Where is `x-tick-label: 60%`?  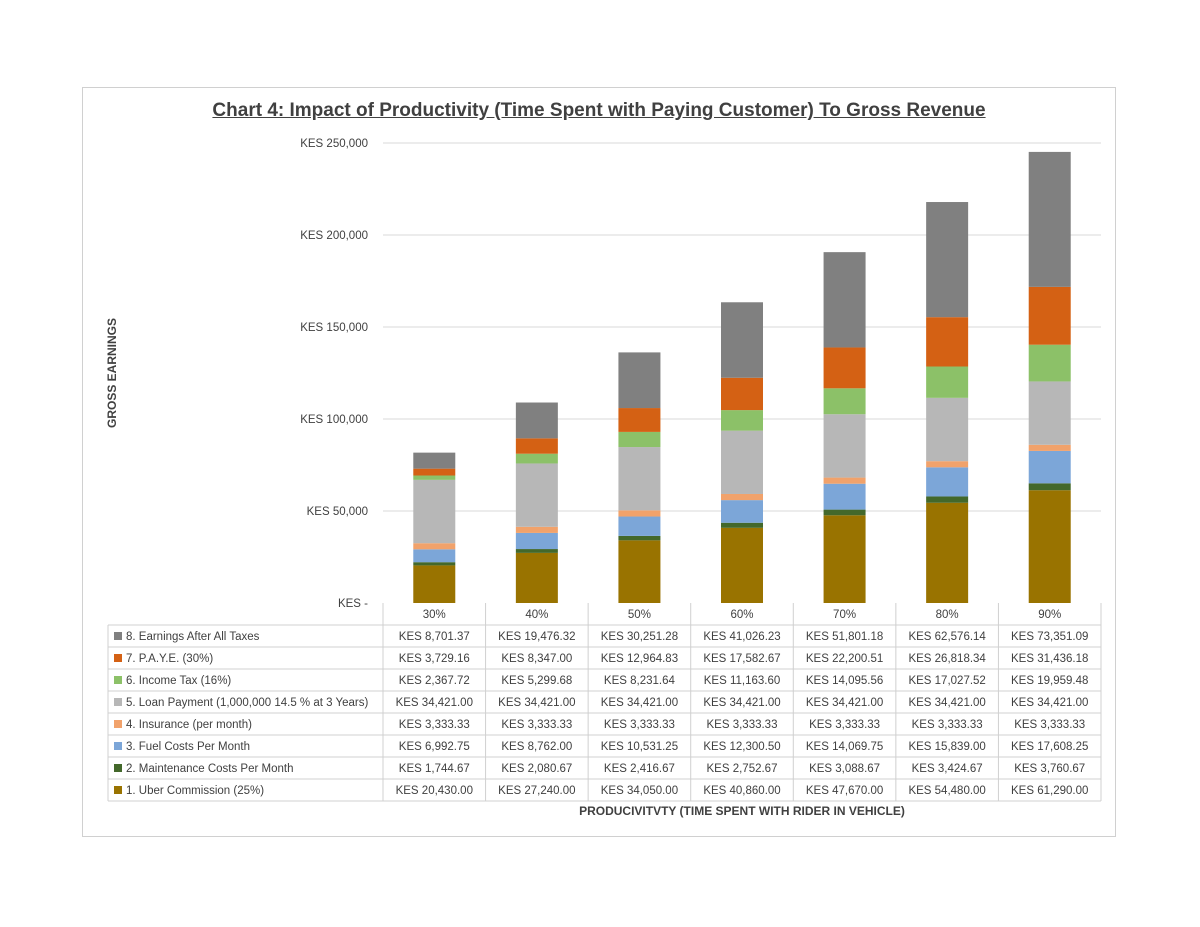 x-tick-label: 60% is located at coordinates (741, 615).